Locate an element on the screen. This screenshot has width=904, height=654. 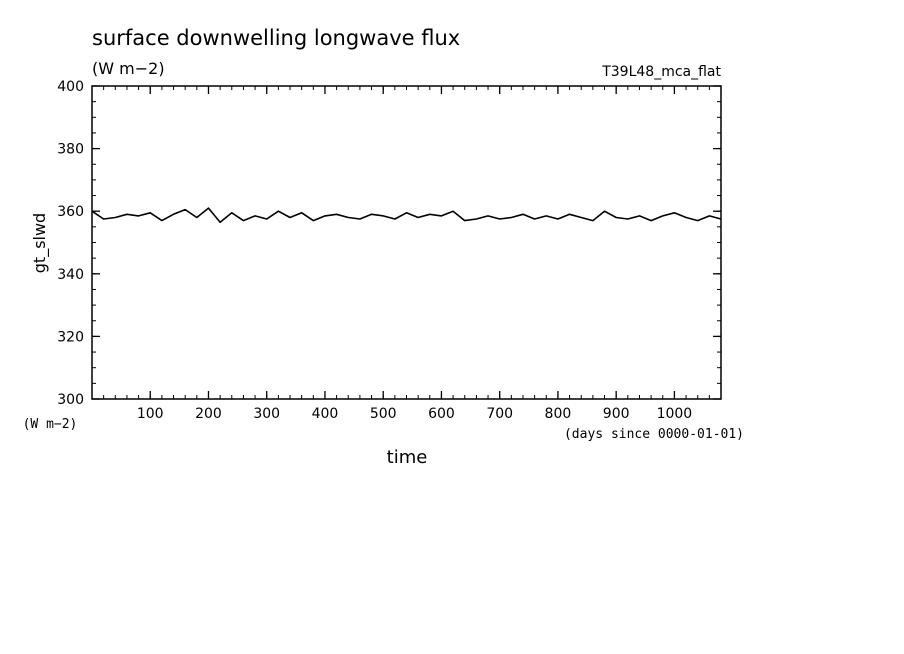
x-tick-label: 400 is located at coordinates (325, 414).